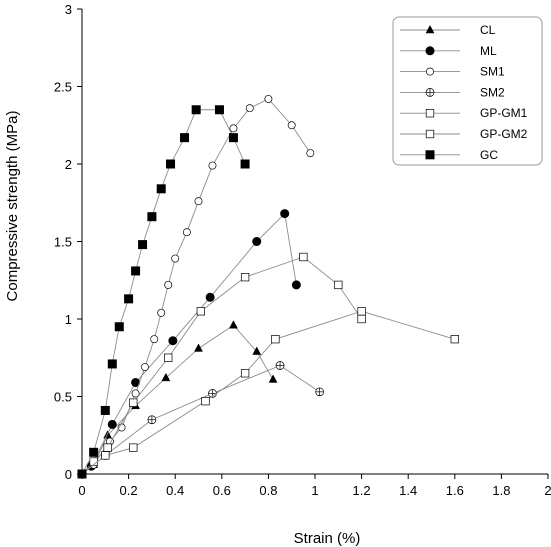  I want to click on x-tick-label: 1.8, so click(501, 490).